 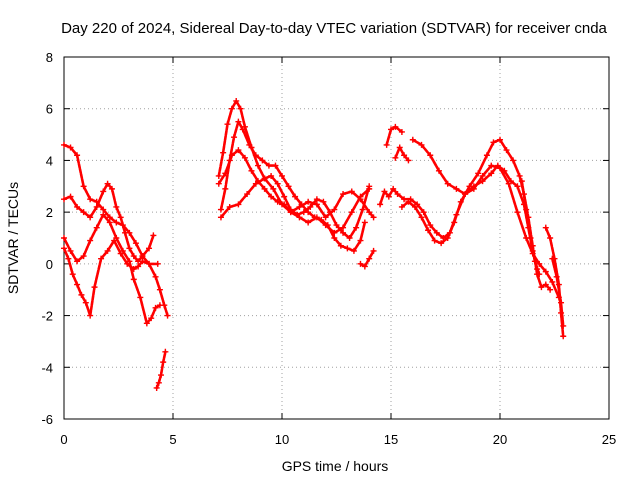 I want to click on y-axis-label: SDTVAR / TECUs, so click(x=13, y=238).